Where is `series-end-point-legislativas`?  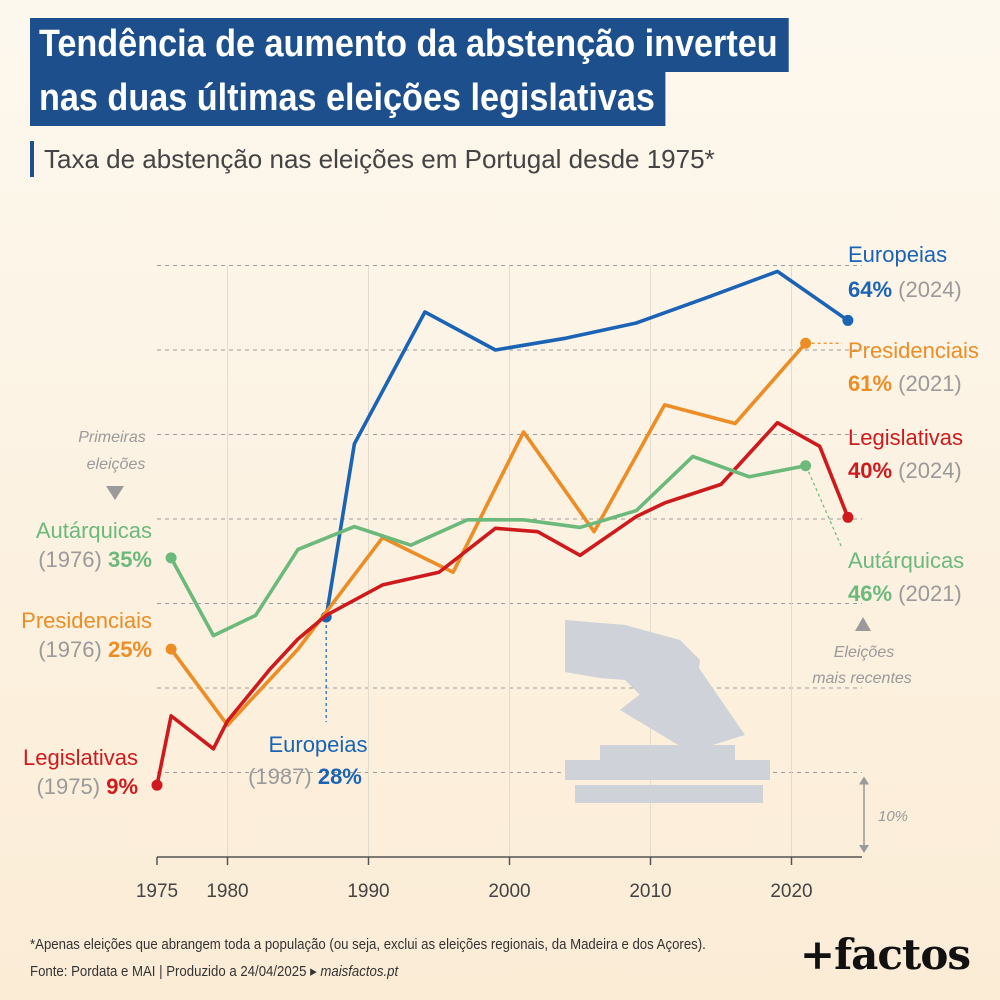
series-end-point-legislativas is located at coordinates (848, 517).